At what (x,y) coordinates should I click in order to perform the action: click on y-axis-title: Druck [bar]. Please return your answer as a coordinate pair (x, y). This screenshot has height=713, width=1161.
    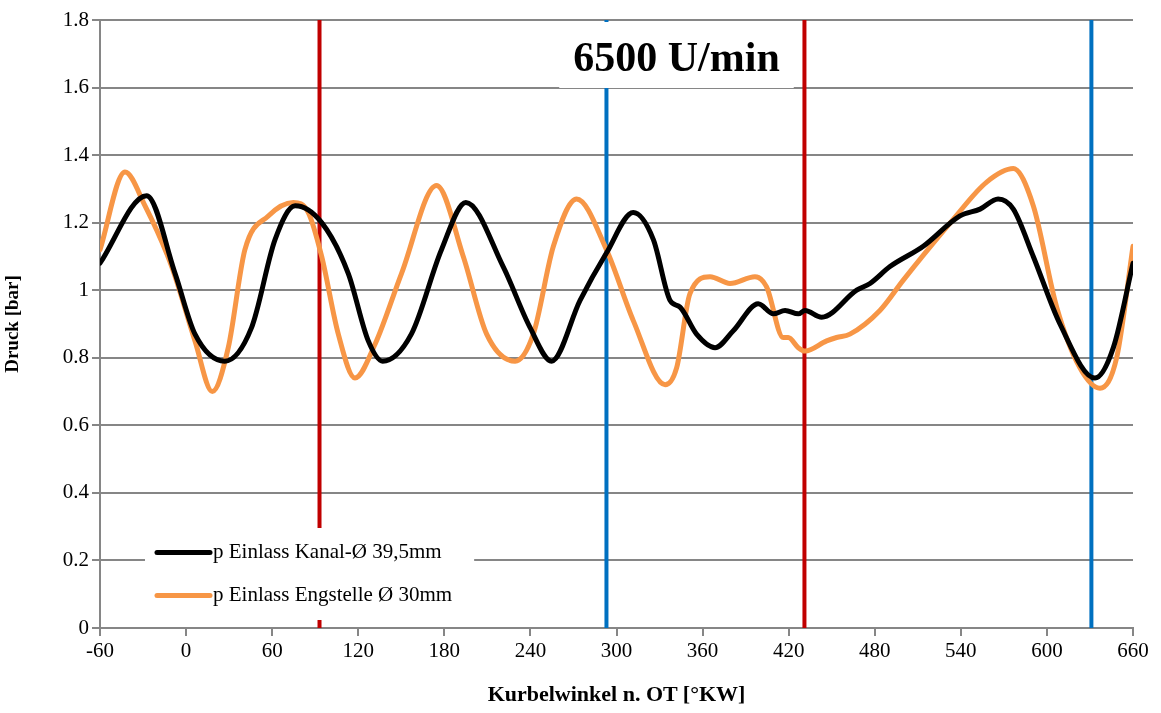
    Looking at the image, I should click on (12, 324).